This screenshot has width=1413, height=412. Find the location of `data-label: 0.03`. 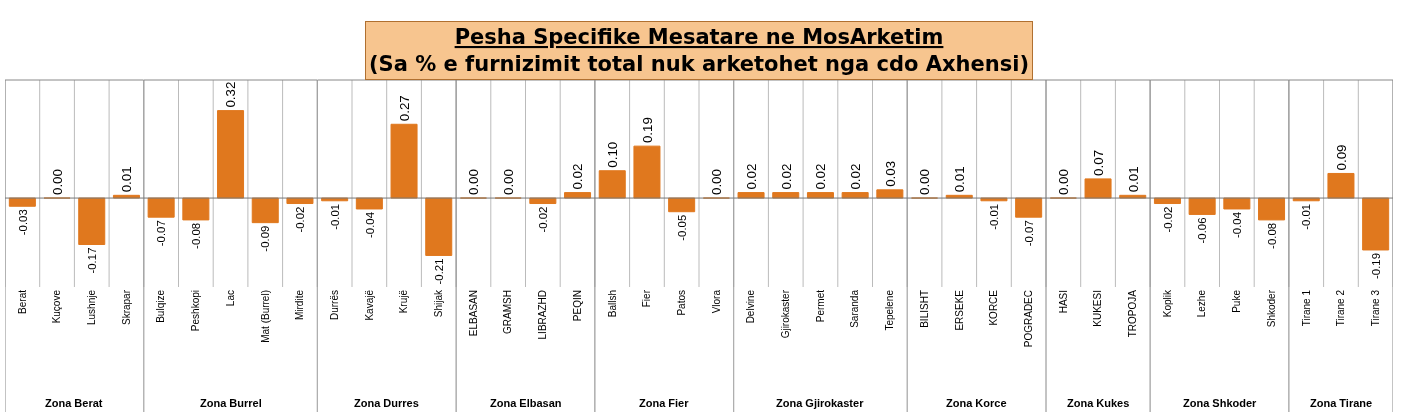

data-label: 0.03 is located at coordinates (890, 173).